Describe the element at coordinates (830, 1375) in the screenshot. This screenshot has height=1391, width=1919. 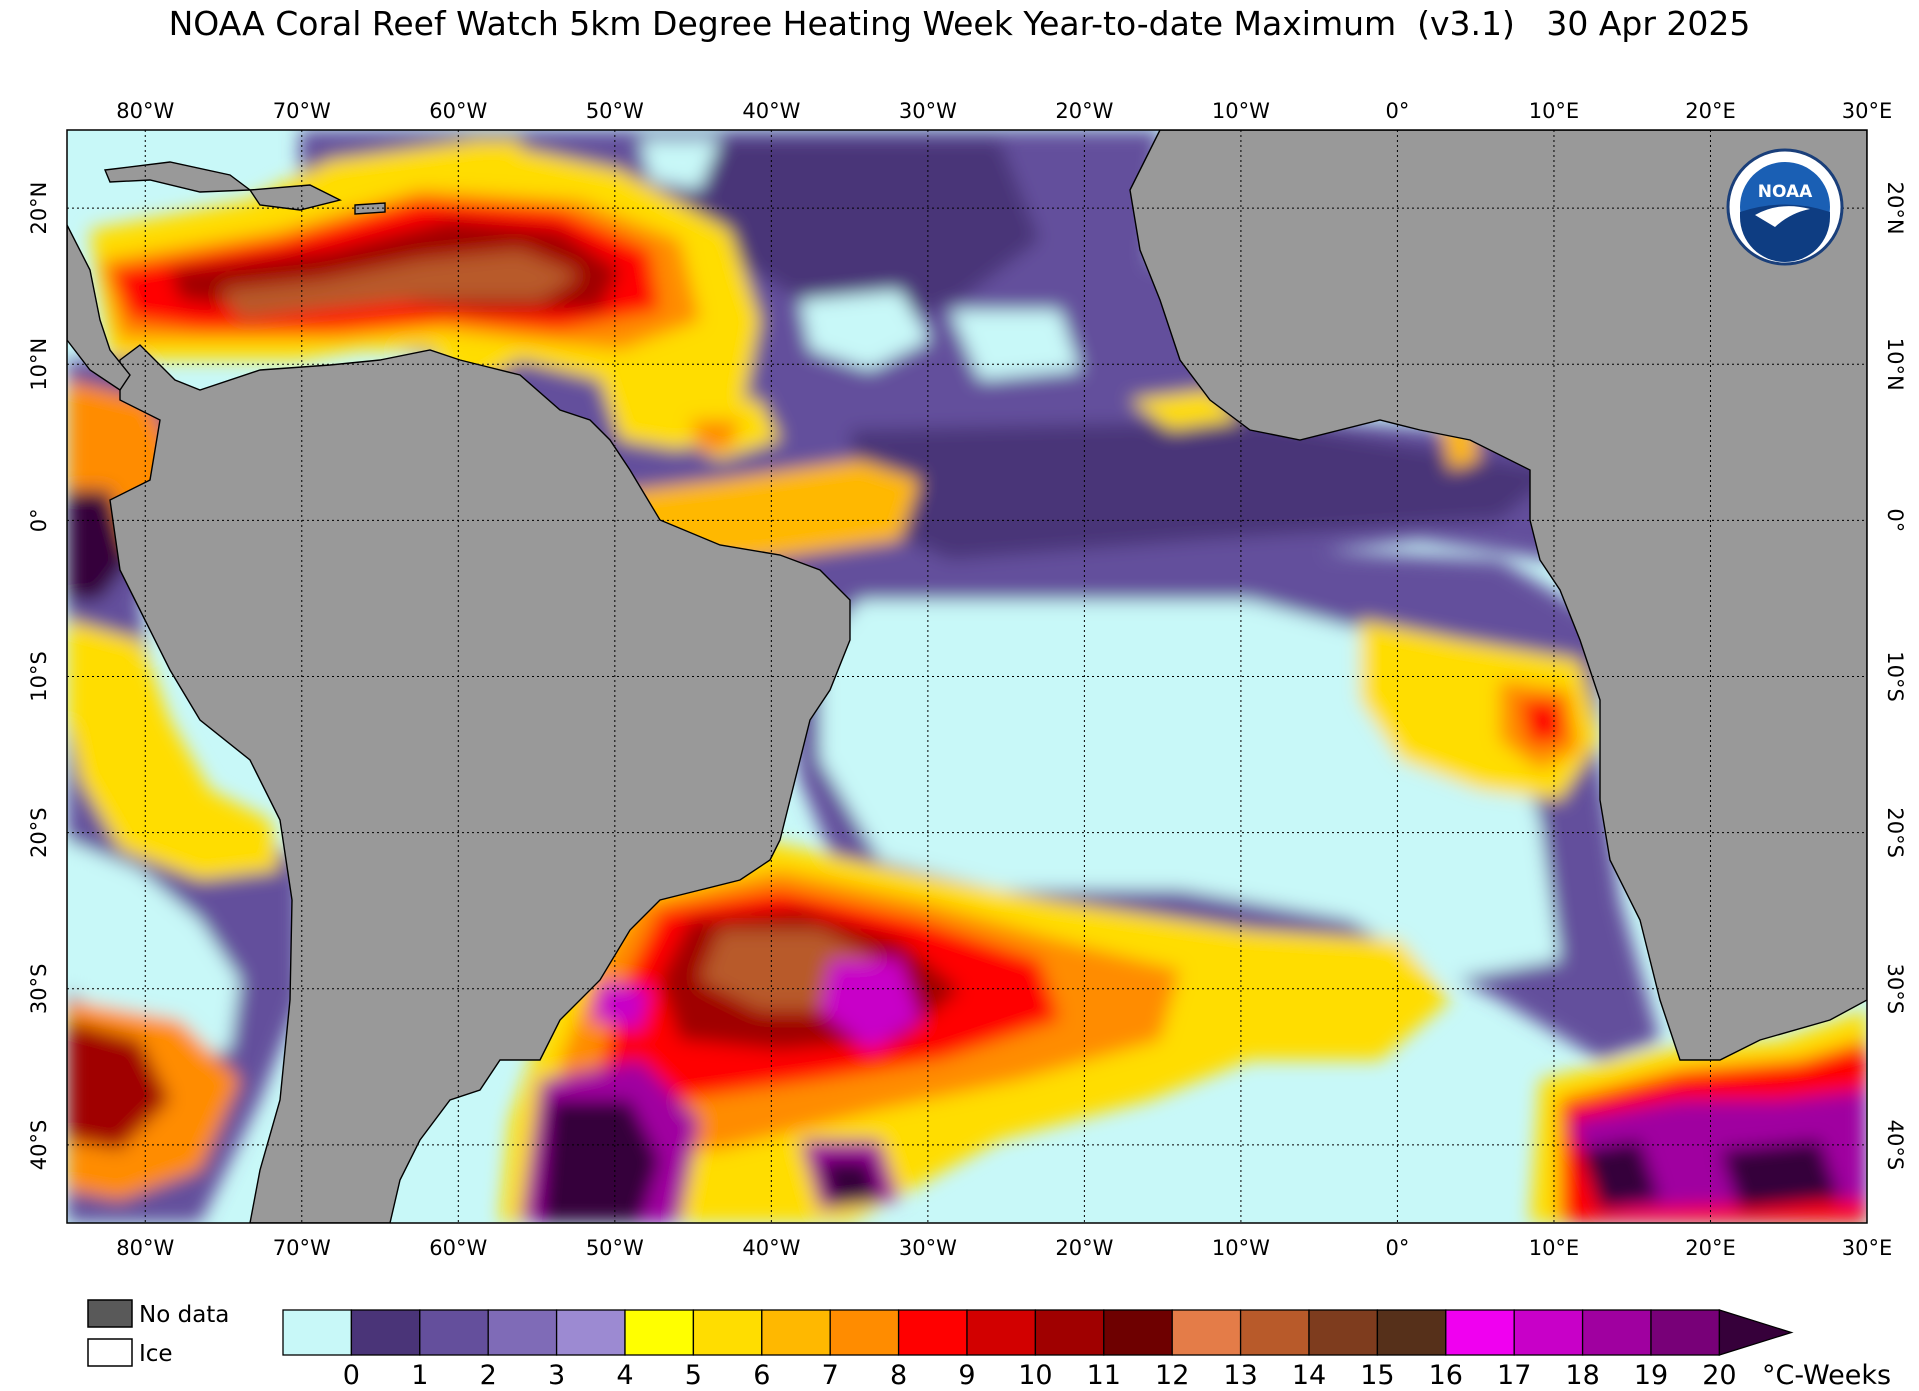
I see `colorbar-tick-label: 7` at that location.